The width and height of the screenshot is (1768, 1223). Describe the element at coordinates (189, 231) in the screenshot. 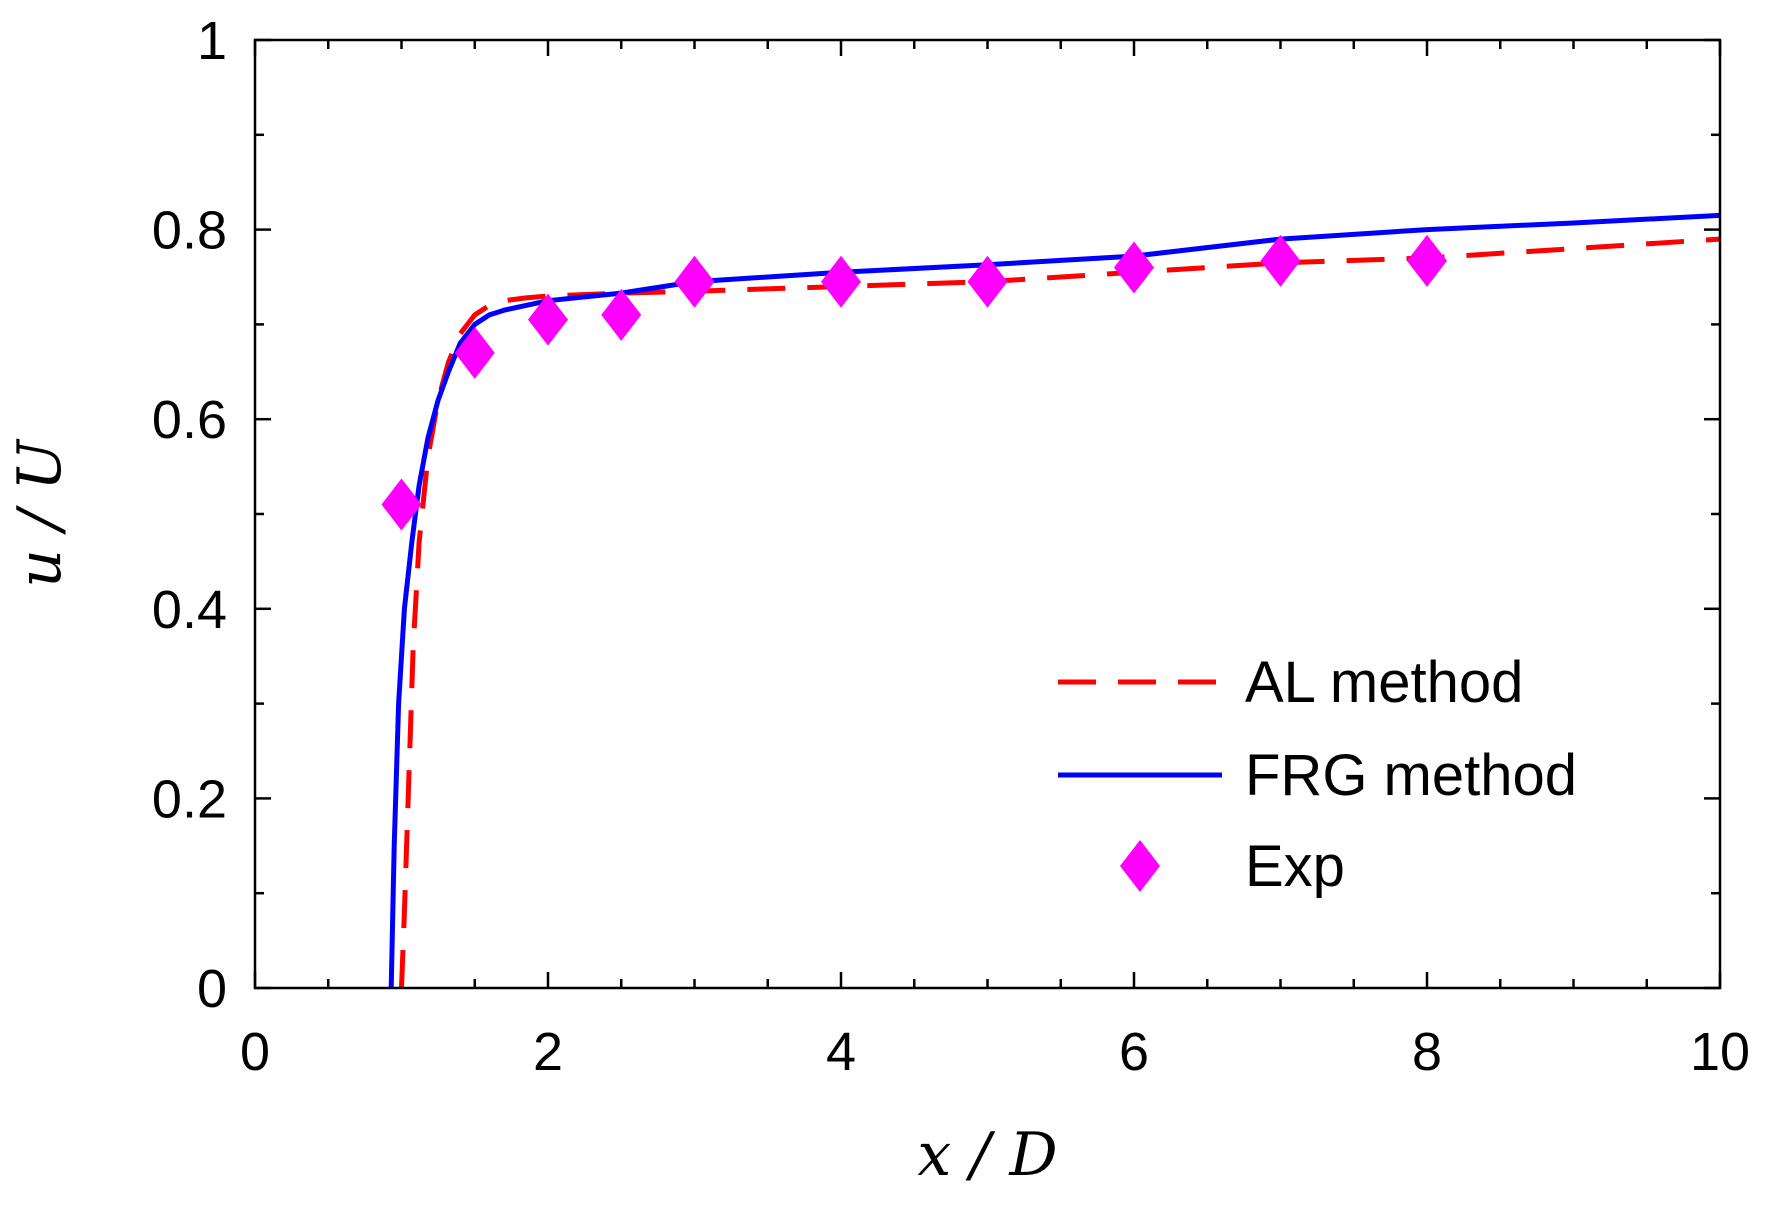

I see `y-tick-label: 0.8` at that location.